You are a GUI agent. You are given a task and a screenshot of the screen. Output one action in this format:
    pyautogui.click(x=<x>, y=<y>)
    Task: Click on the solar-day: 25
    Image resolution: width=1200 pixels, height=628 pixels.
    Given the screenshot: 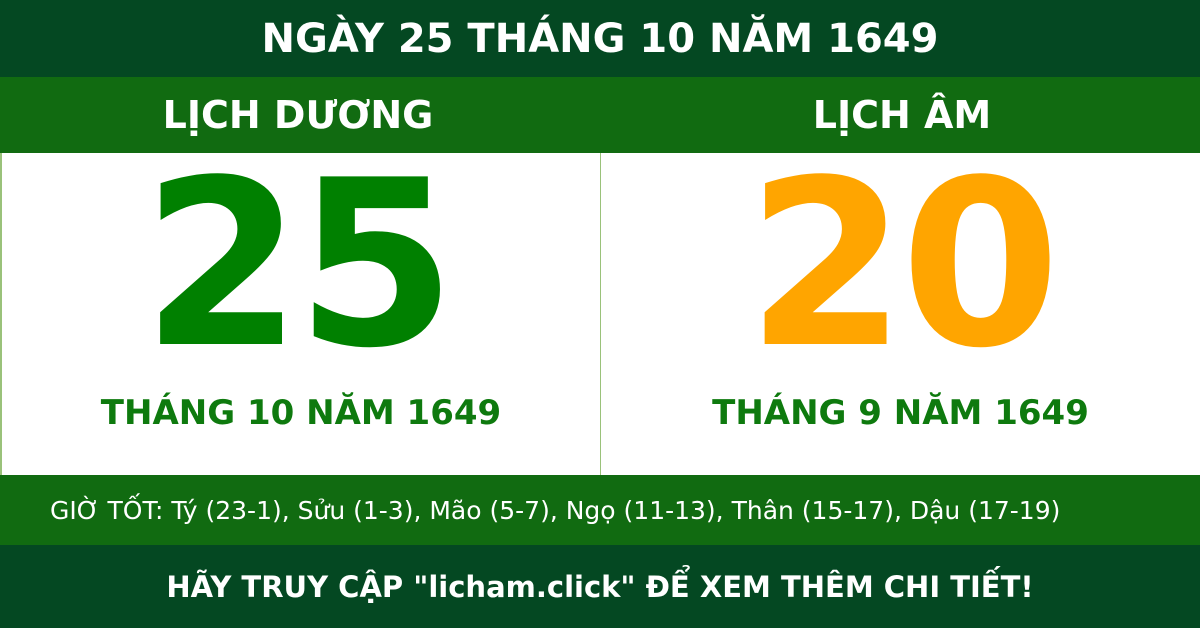 What is the action you would take?
    pyautogui.click(x=298, y=265)
    